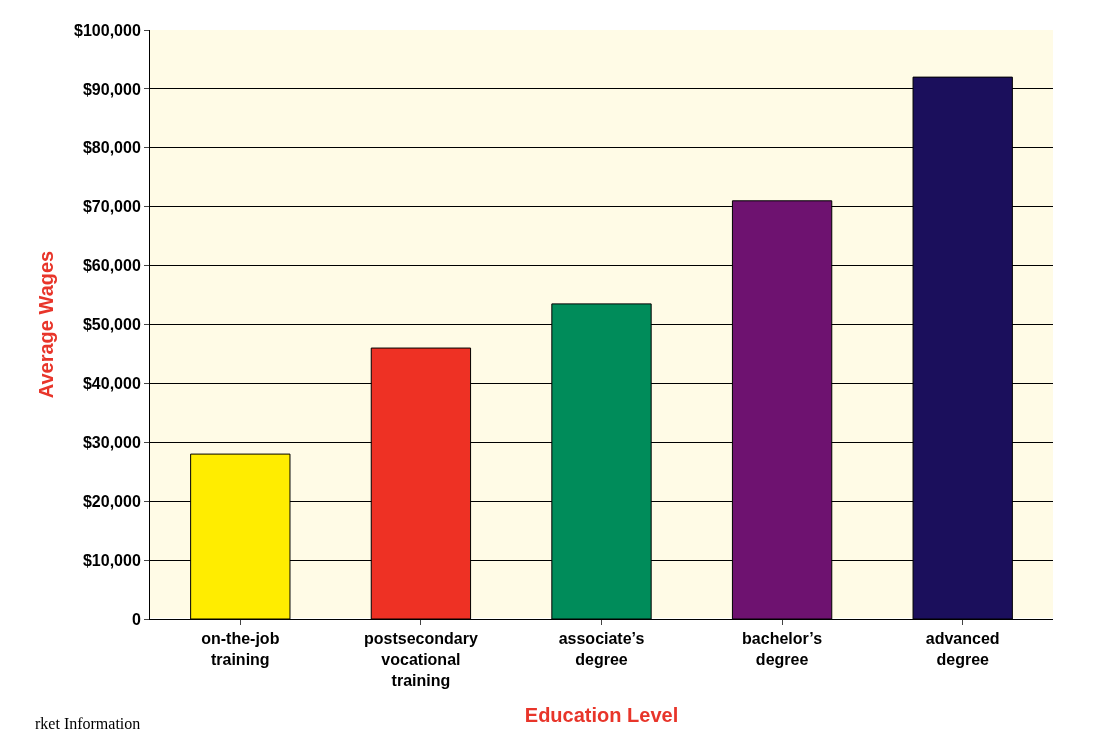 The image size is (1093, 749). I want to click on y-tick-label: $70,000, so click(111, 207).